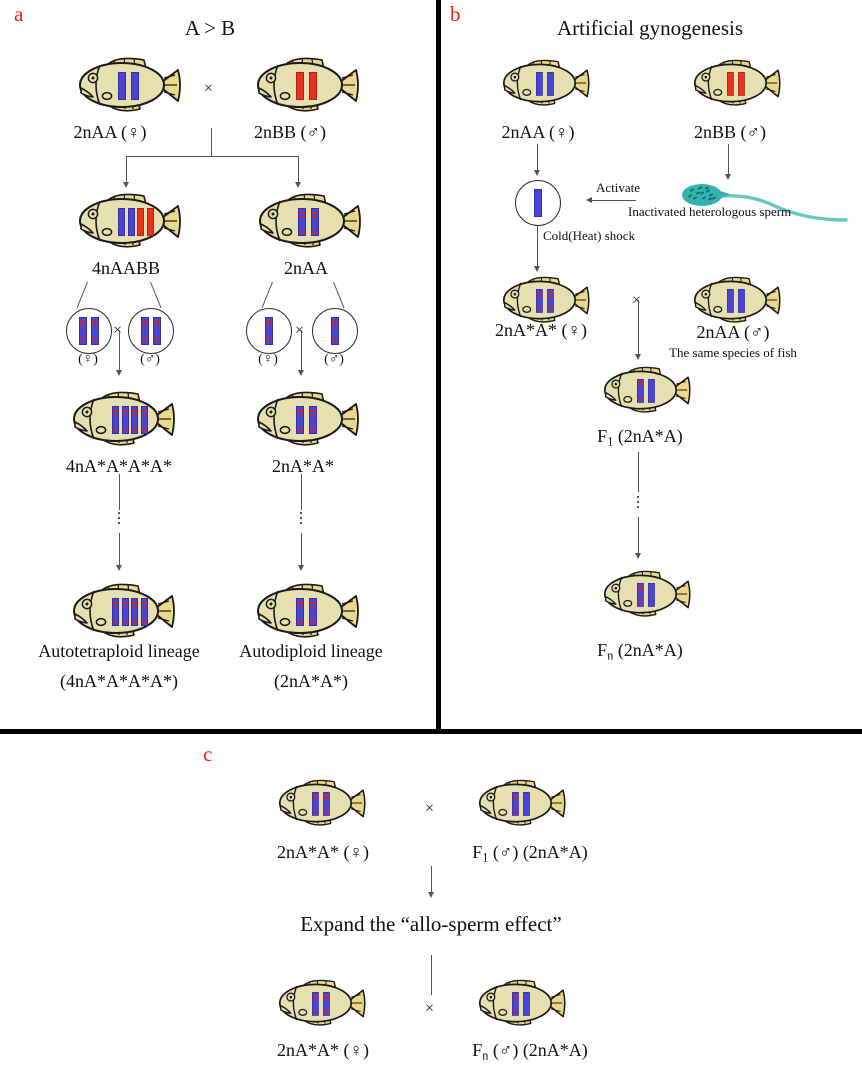  What do you see at coordinates (640, 437) in the screenshot?
I see `caption-b-f1: F1 (2nA*A)` at bounding box center [640, 437].